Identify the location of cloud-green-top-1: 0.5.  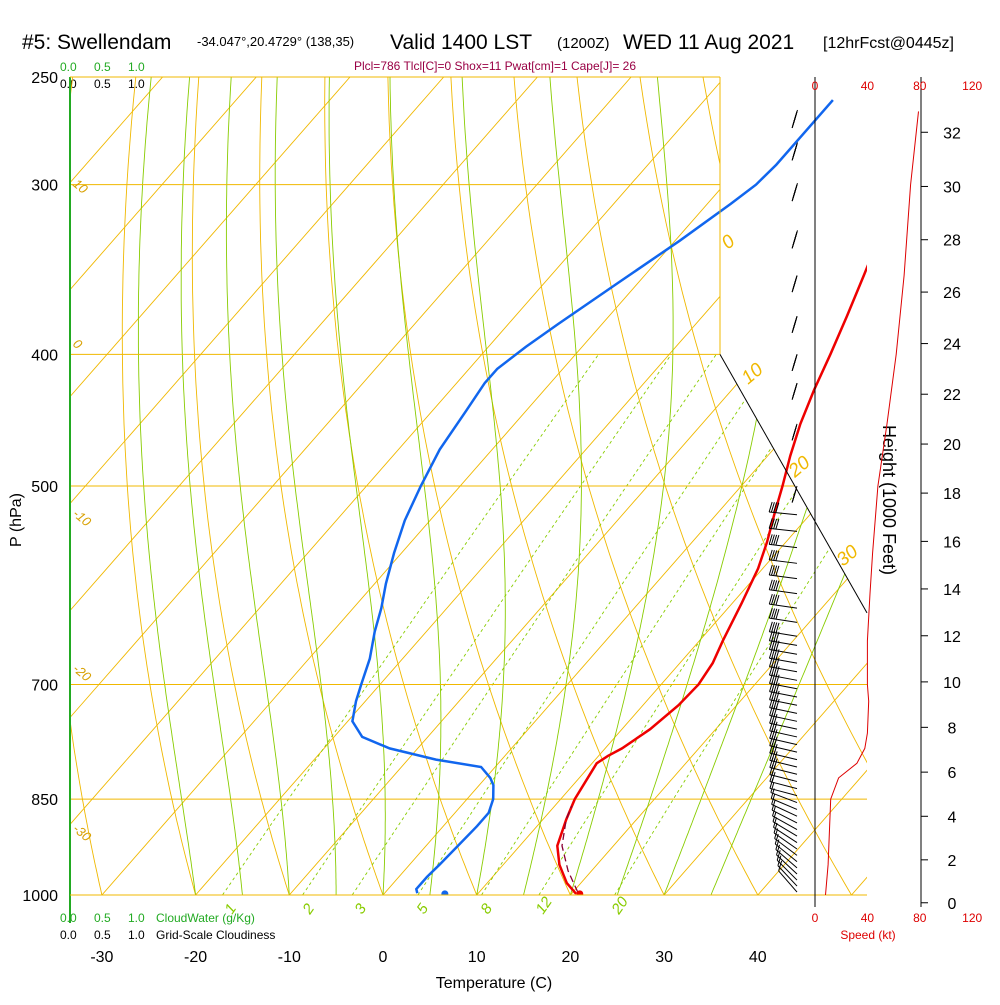
(102, 67).